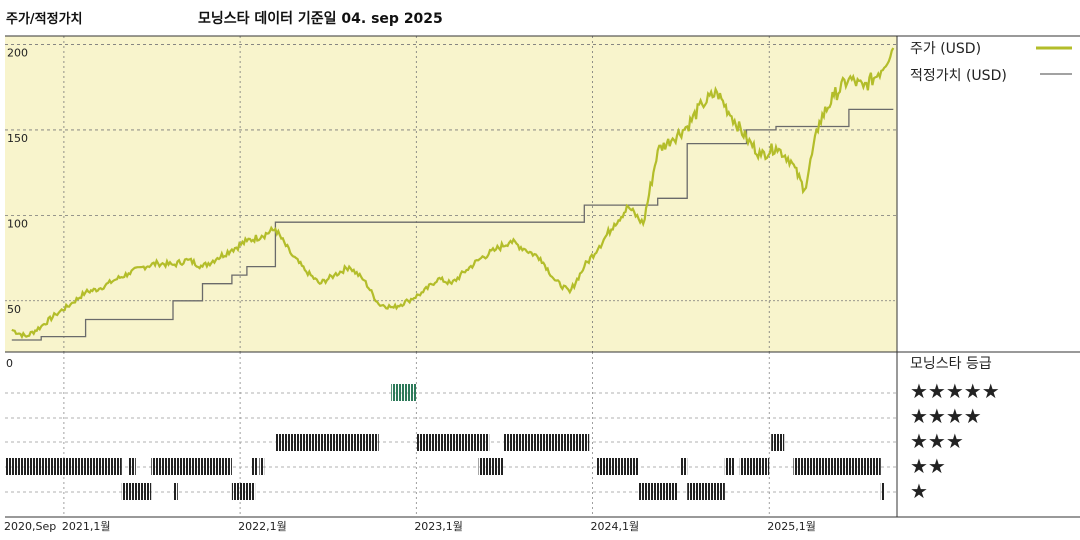 This screenshot has width=1080, height=540. What do you see at coordinates (955, 391) in the screenshot?
I see `rating-5-stars: ★★★★★` at bounding box center [955, 391].